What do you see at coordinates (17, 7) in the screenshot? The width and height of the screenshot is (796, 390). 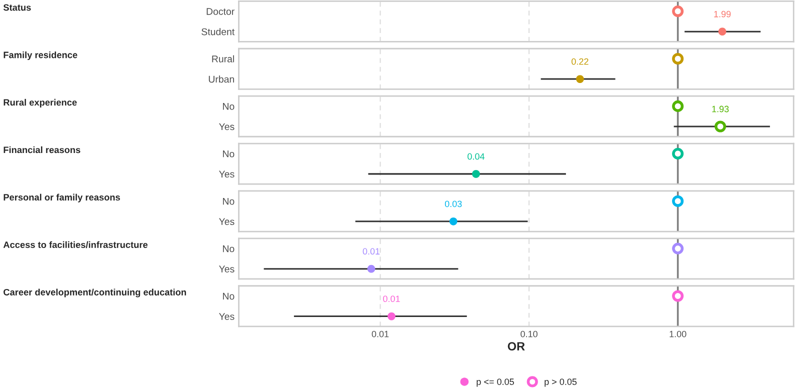 I see `y-axis-title: Status` at bounding box center [17, 7].